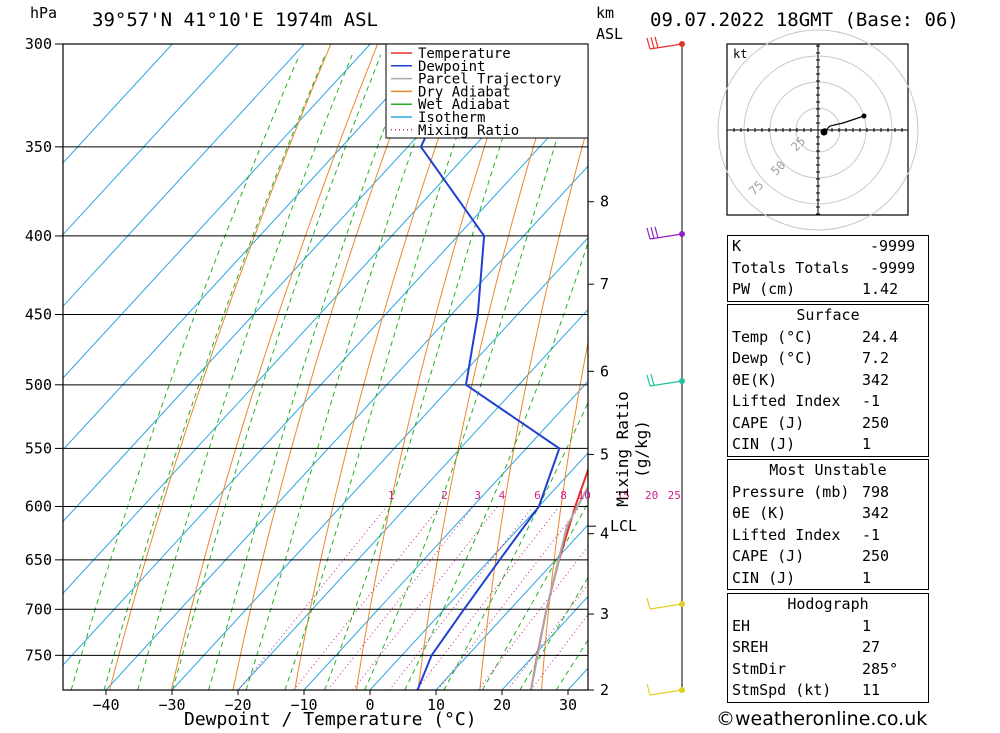 This screenshot has height=733, width=1000. What do you see at coordinates (828, 381) in the screenshot?
I see `surface-index-row: θE(K) 342` at bounding box center [828, 381].